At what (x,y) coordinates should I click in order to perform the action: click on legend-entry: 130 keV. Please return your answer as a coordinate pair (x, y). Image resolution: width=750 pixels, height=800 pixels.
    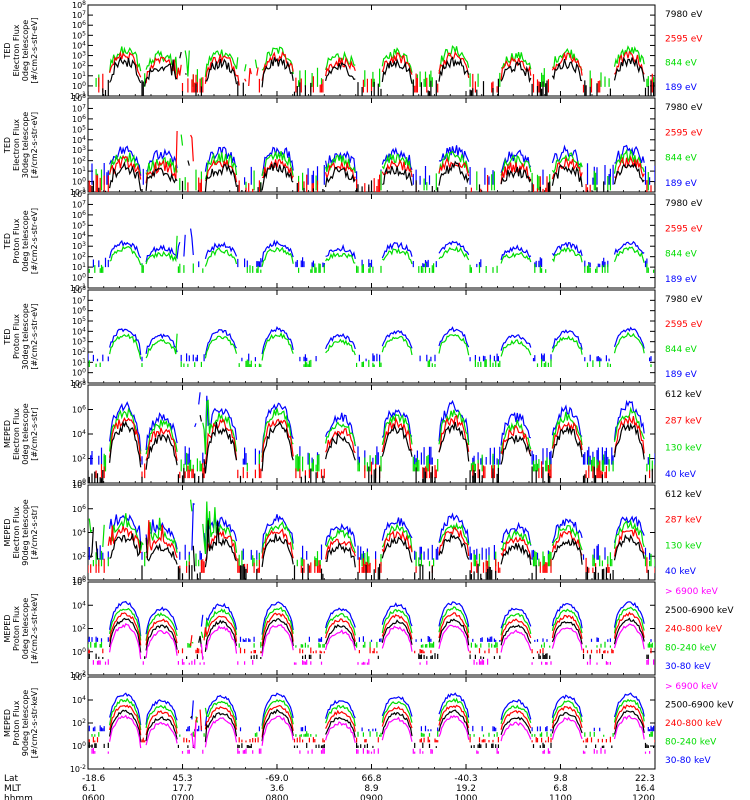
    Looking at the image, I should click on (683, 448).